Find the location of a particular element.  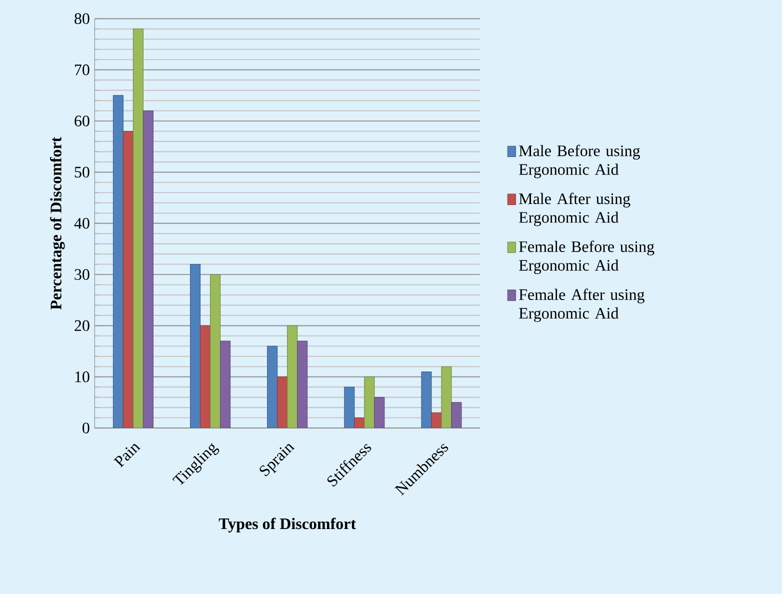

x-axis-title: Types of Discomfort is located at coordinates (287, 525).